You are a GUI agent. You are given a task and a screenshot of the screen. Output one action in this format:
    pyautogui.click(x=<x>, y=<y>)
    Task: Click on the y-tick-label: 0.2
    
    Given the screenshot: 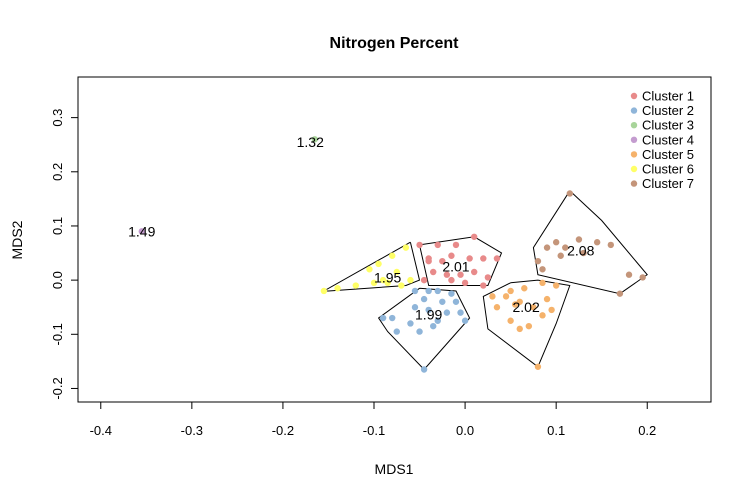 What is the action you would take?
    pyautogui.click(x=57, y=172)
    